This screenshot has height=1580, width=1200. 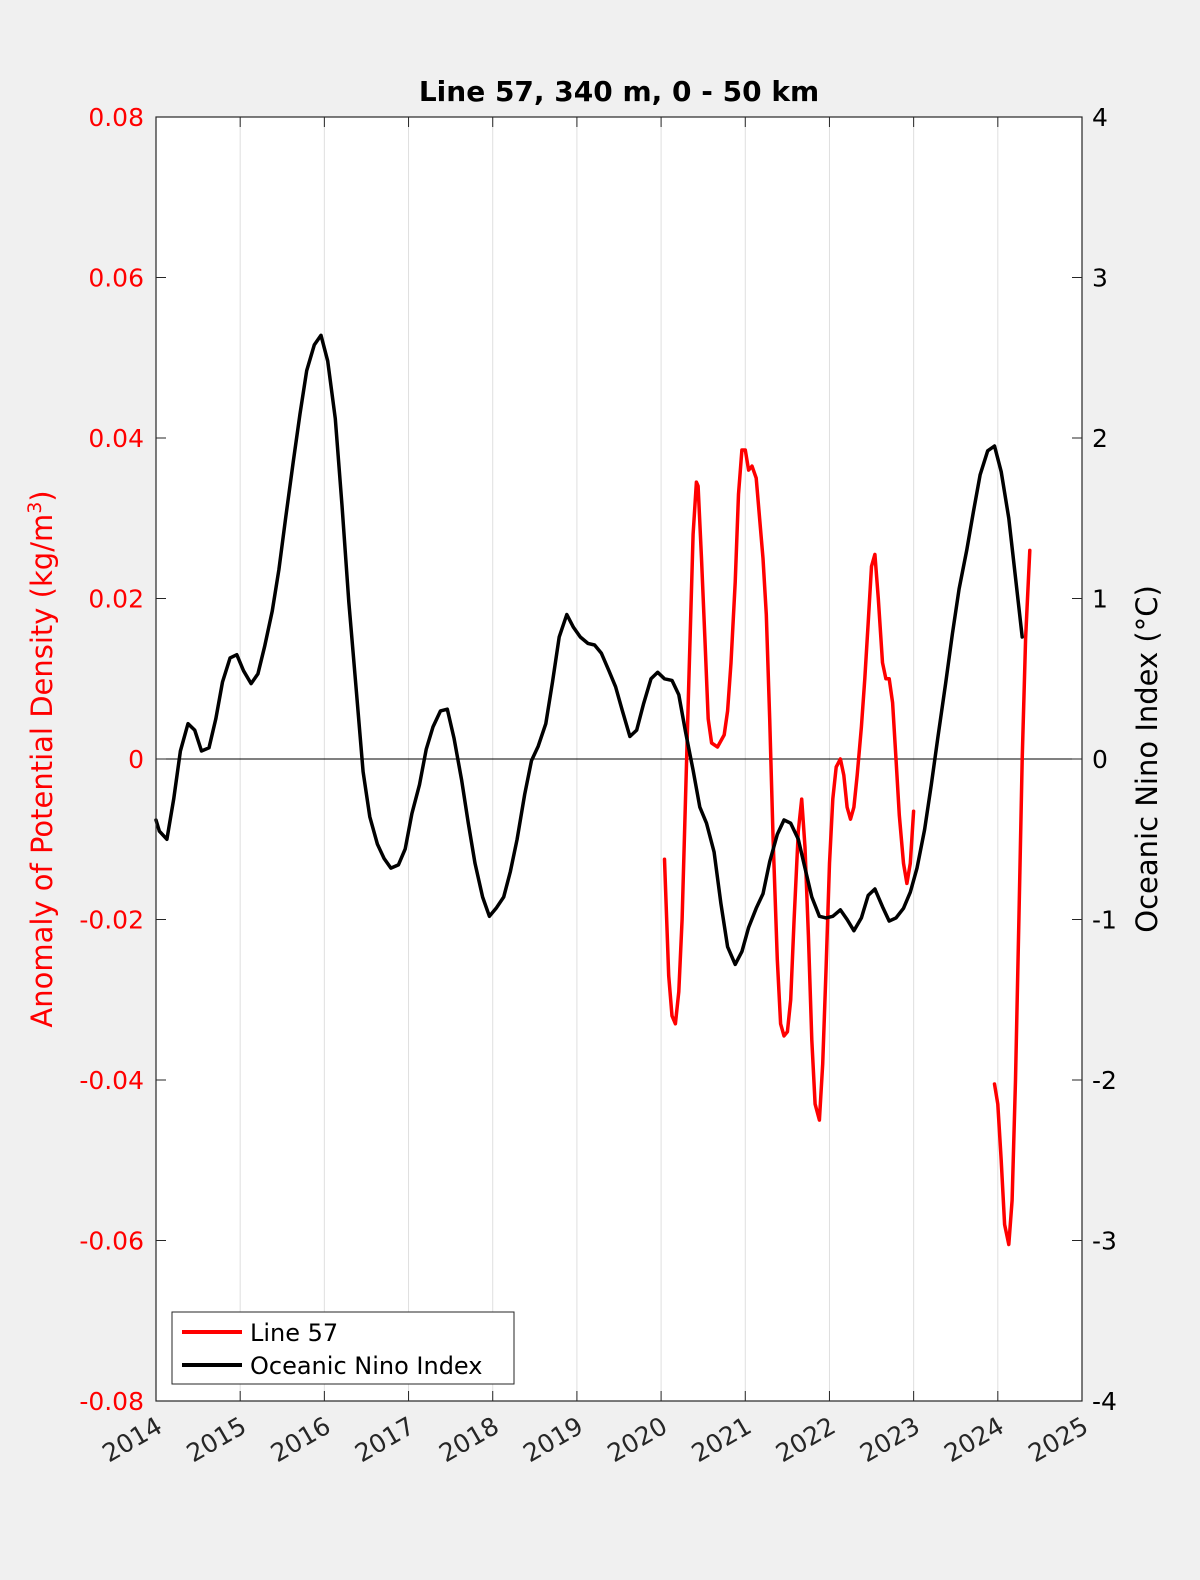 I want to click on x-tick-label: 2023, so click(x=890, y=1439).